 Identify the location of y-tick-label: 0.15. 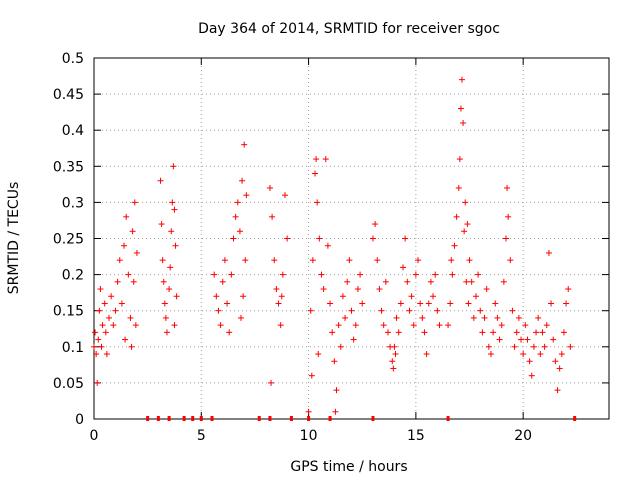
(68, 312).